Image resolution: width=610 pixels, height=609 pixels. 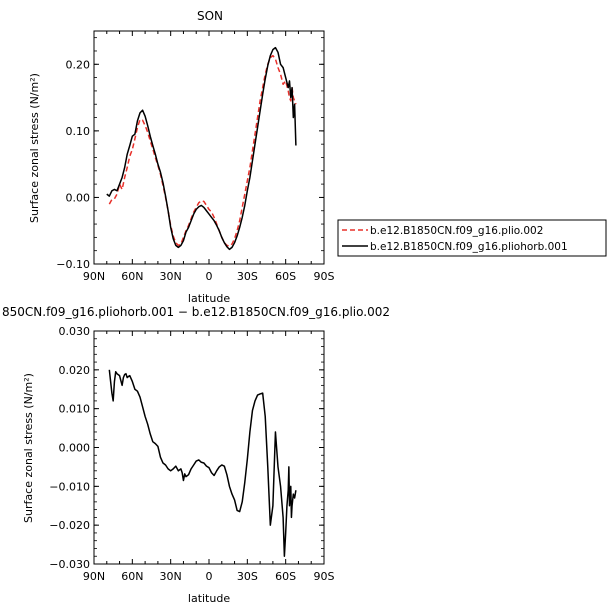 What do you see at coordinates (132, 576) in the screenshot?
I see `bottom-x-tick-label: 60N` at bounding box center [132, 576].